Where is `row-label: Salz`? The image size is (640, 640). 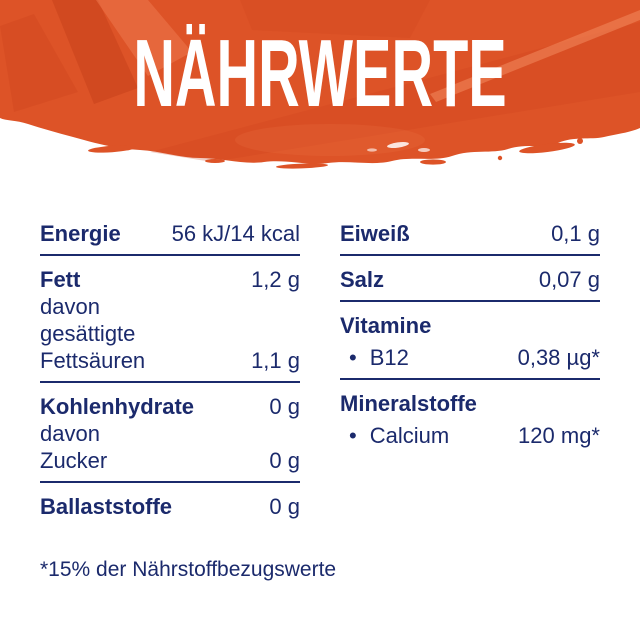 row-label: Salz is located at coordinates (362, 279).